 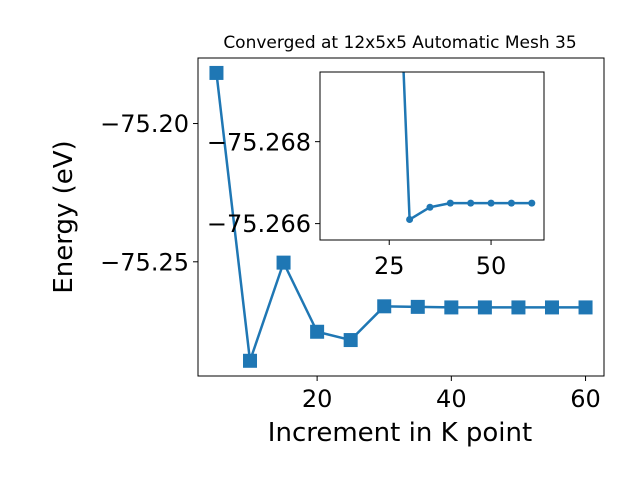 What do you see at coordinates (259, 142) in the screenshot?
I see `inset-y-tick-label: −75.268` at bounding box center [259, 142].